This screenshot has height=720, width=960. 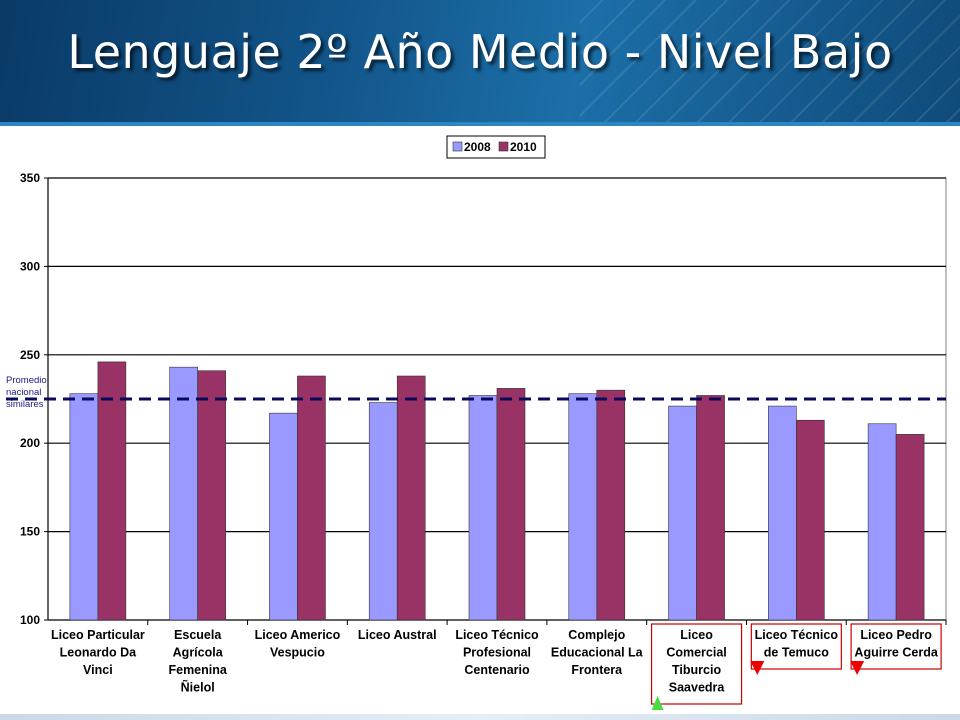 What do you see at coordinates (98, 652) in the screenshot?
I see `x-category-label: Liceo Particular Leonardo Da Vinci` at bounding box center [98, 652].